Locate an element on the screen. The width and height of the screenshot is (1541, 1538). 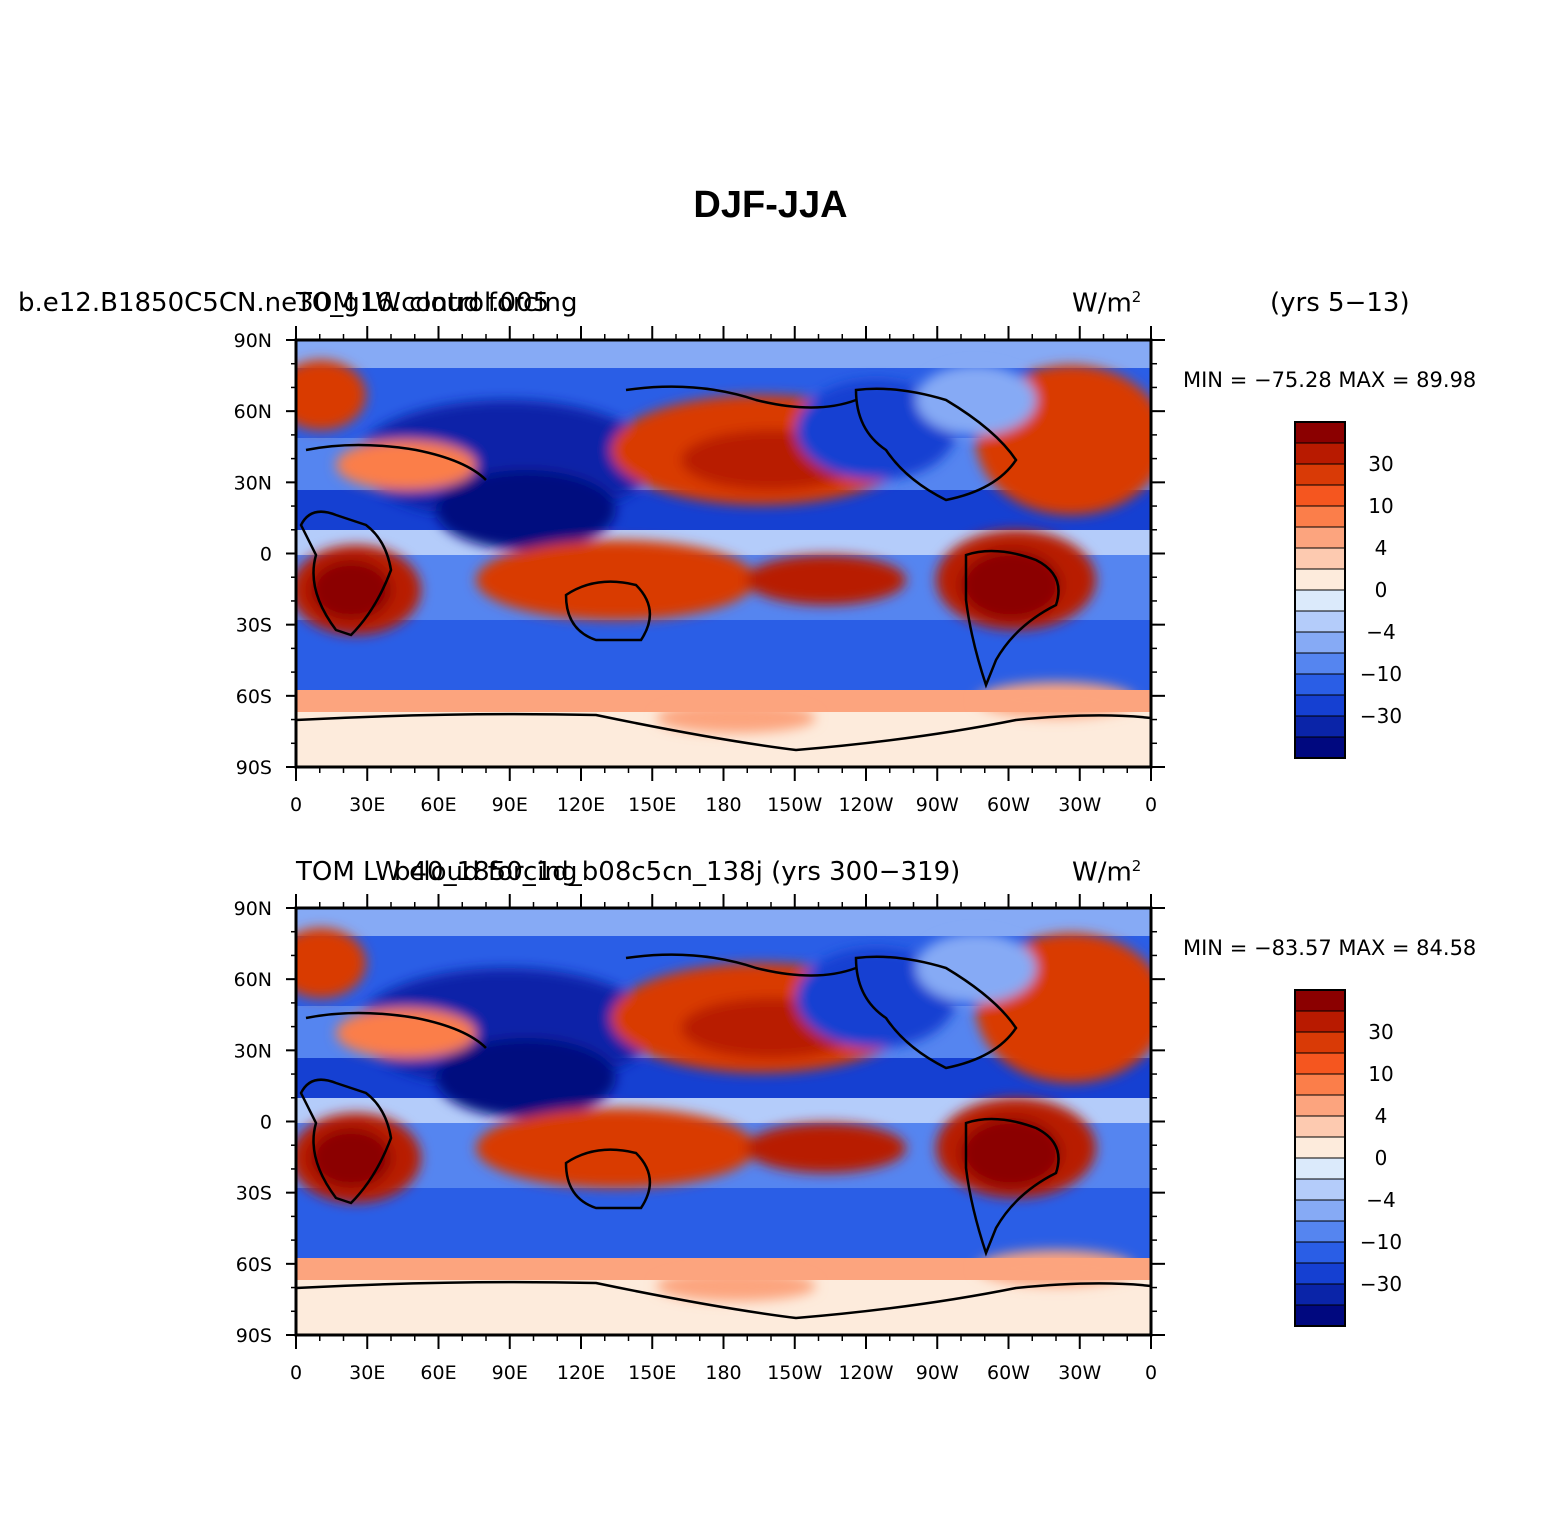
panel1-case-label: b.e12.B1850C5CN.ne30_g16.control.005 is located at coordinates (284, 303).